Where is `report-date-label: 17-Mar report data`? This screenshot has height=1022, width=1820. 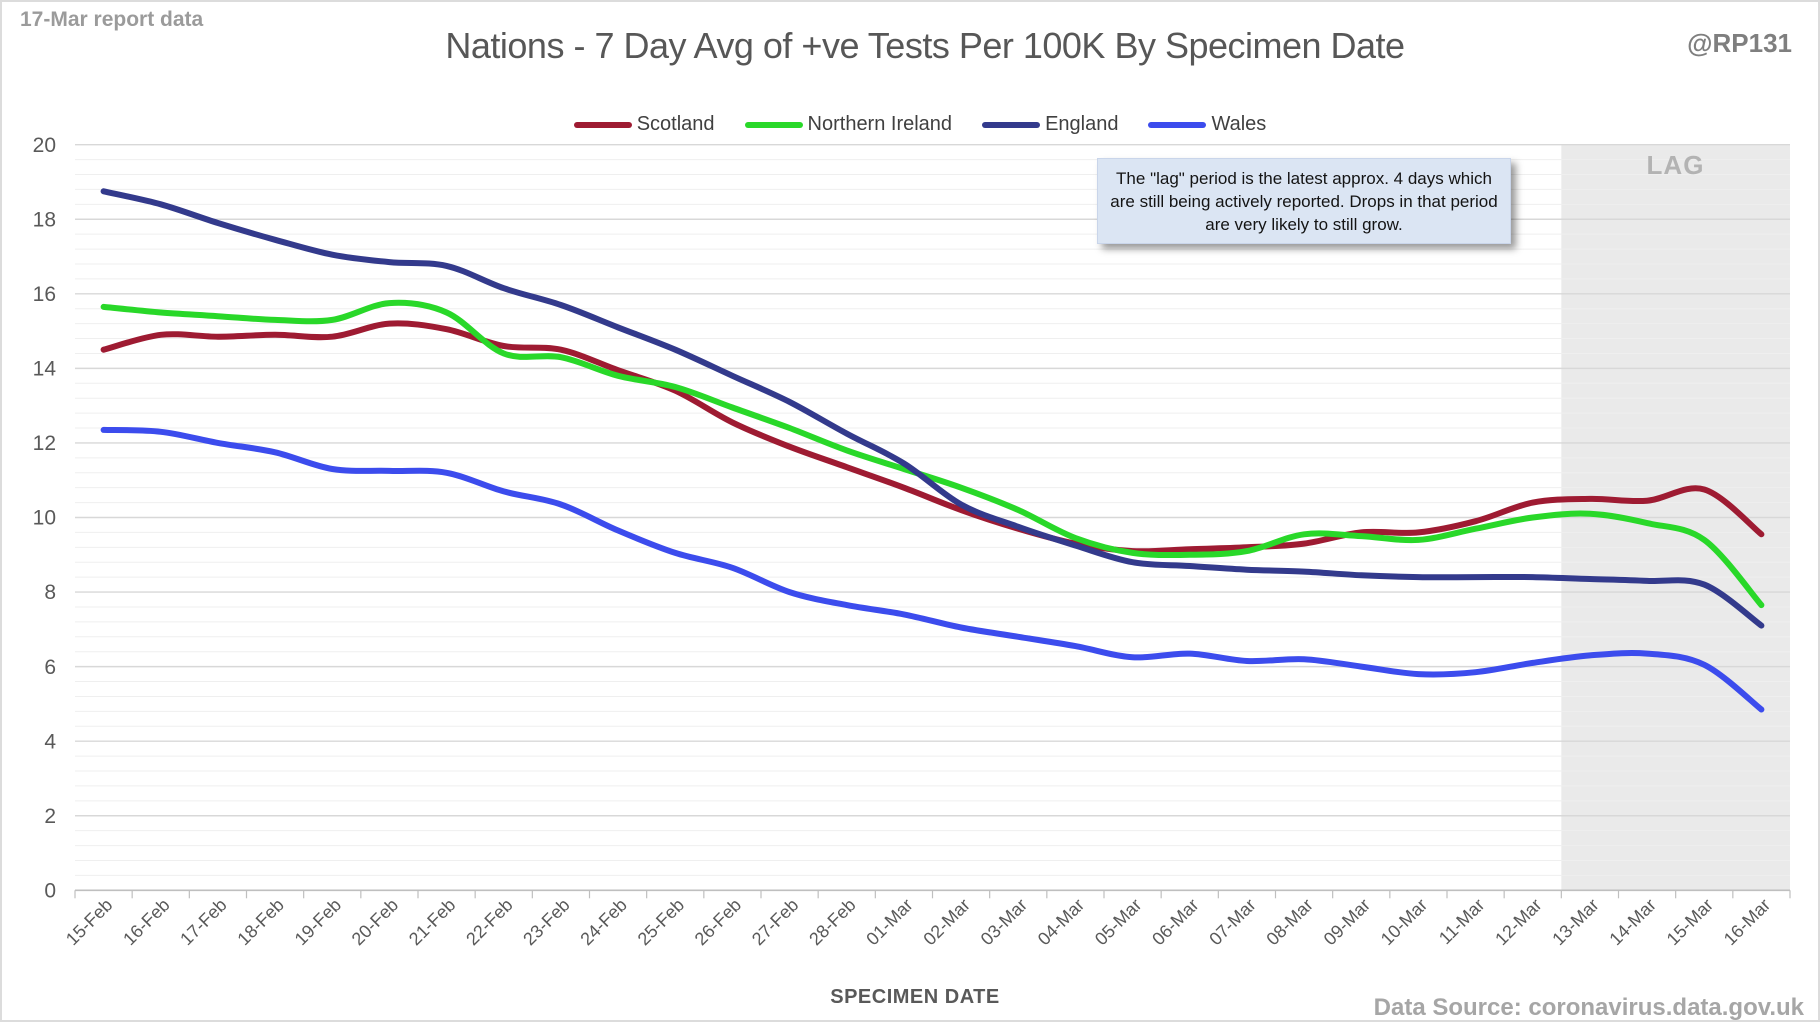
report-date-label: 17-Mar report data is located at coordinates (112, 19).